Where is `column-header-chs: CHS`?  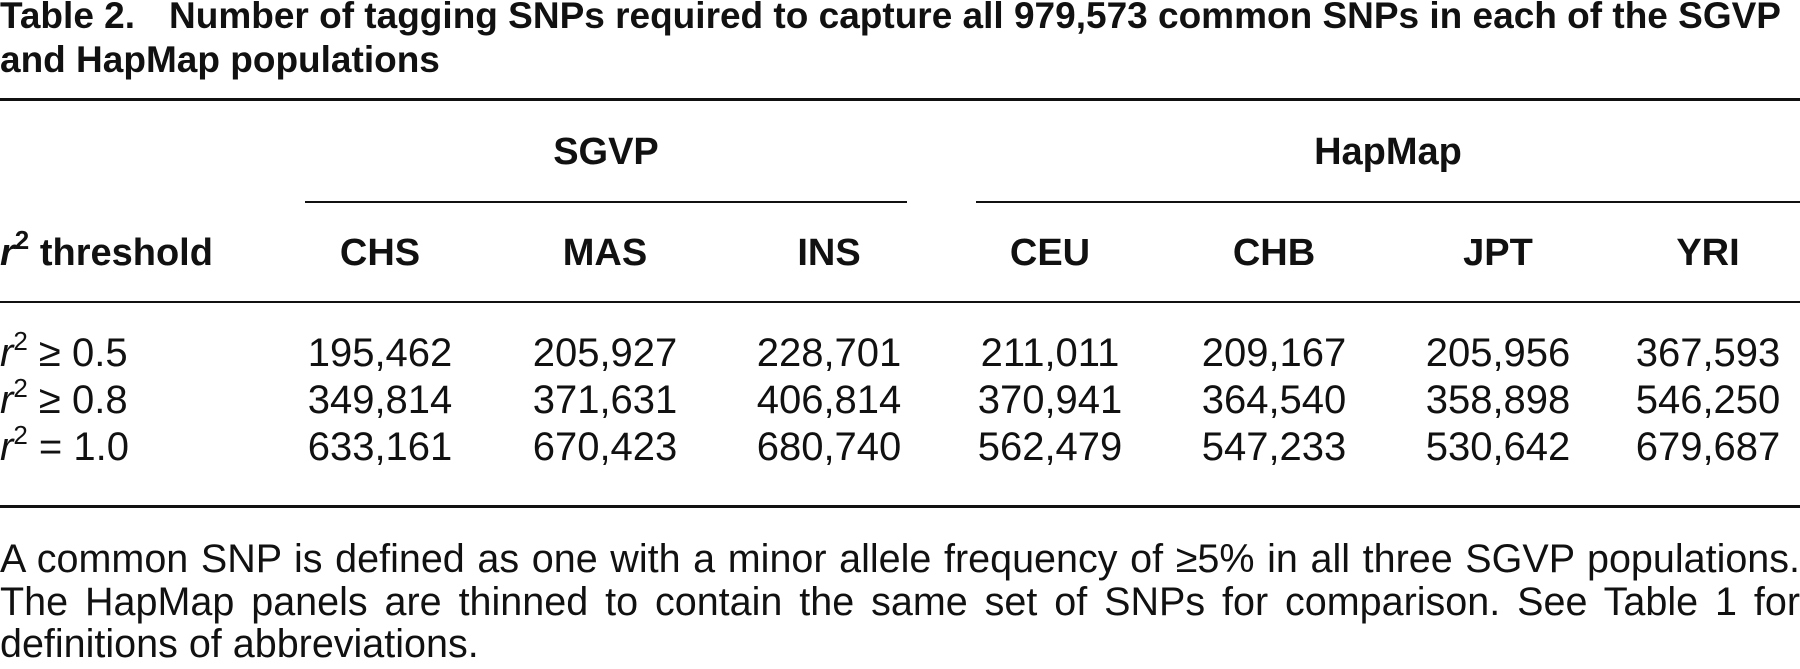
column-header-chs: CHS is located at coordinates (380, 253).